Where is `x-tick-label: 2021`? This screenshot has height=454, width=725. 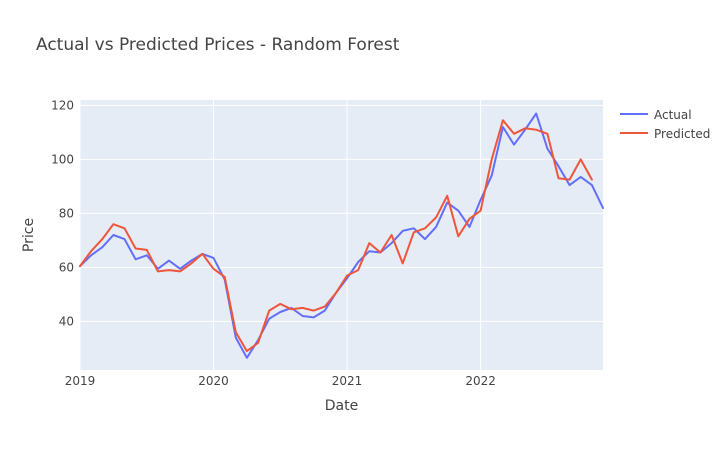 x-tick-label: 2021 is located at coordinates (347, 381).